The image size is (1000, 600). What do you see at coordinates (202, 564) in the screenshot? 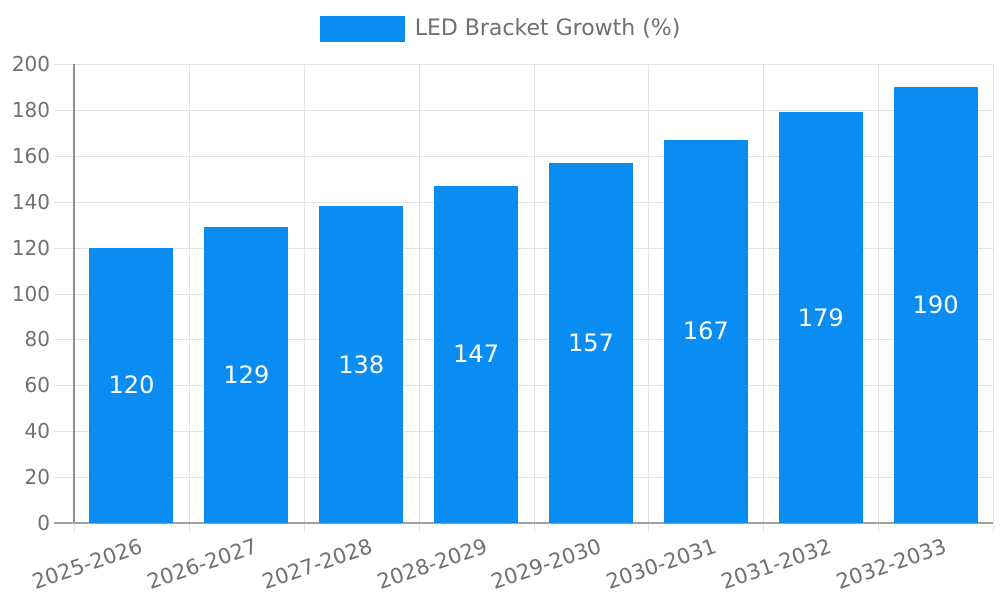
I see `x-axis-label: 2026-2027` at bounding box center [202, 564].